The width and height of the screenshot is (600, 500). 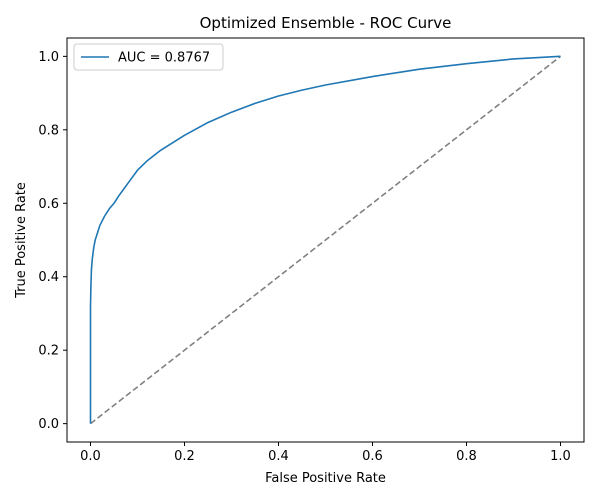 I want to click on y-tick-label: 1.0, so click(x=48, y=57).